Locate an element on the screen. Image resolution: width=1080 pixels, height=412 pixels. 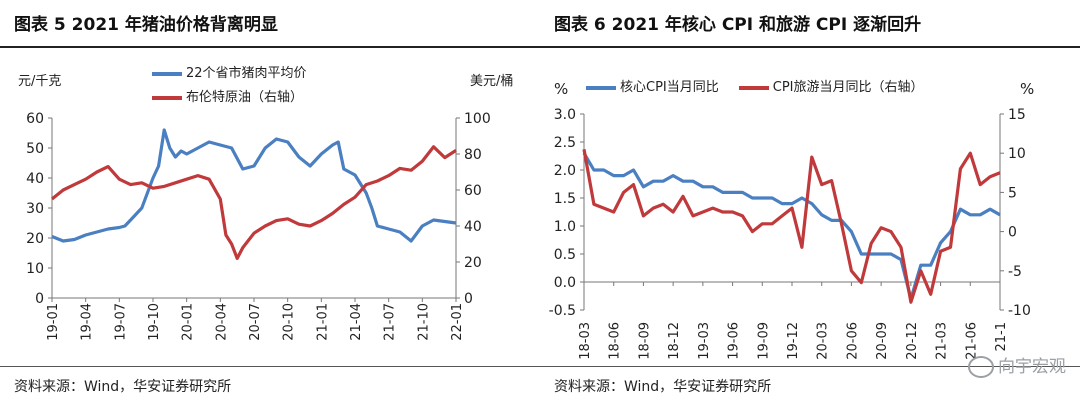
left-xtick-label-7: 20-10 is located at coordinates (289, 322).